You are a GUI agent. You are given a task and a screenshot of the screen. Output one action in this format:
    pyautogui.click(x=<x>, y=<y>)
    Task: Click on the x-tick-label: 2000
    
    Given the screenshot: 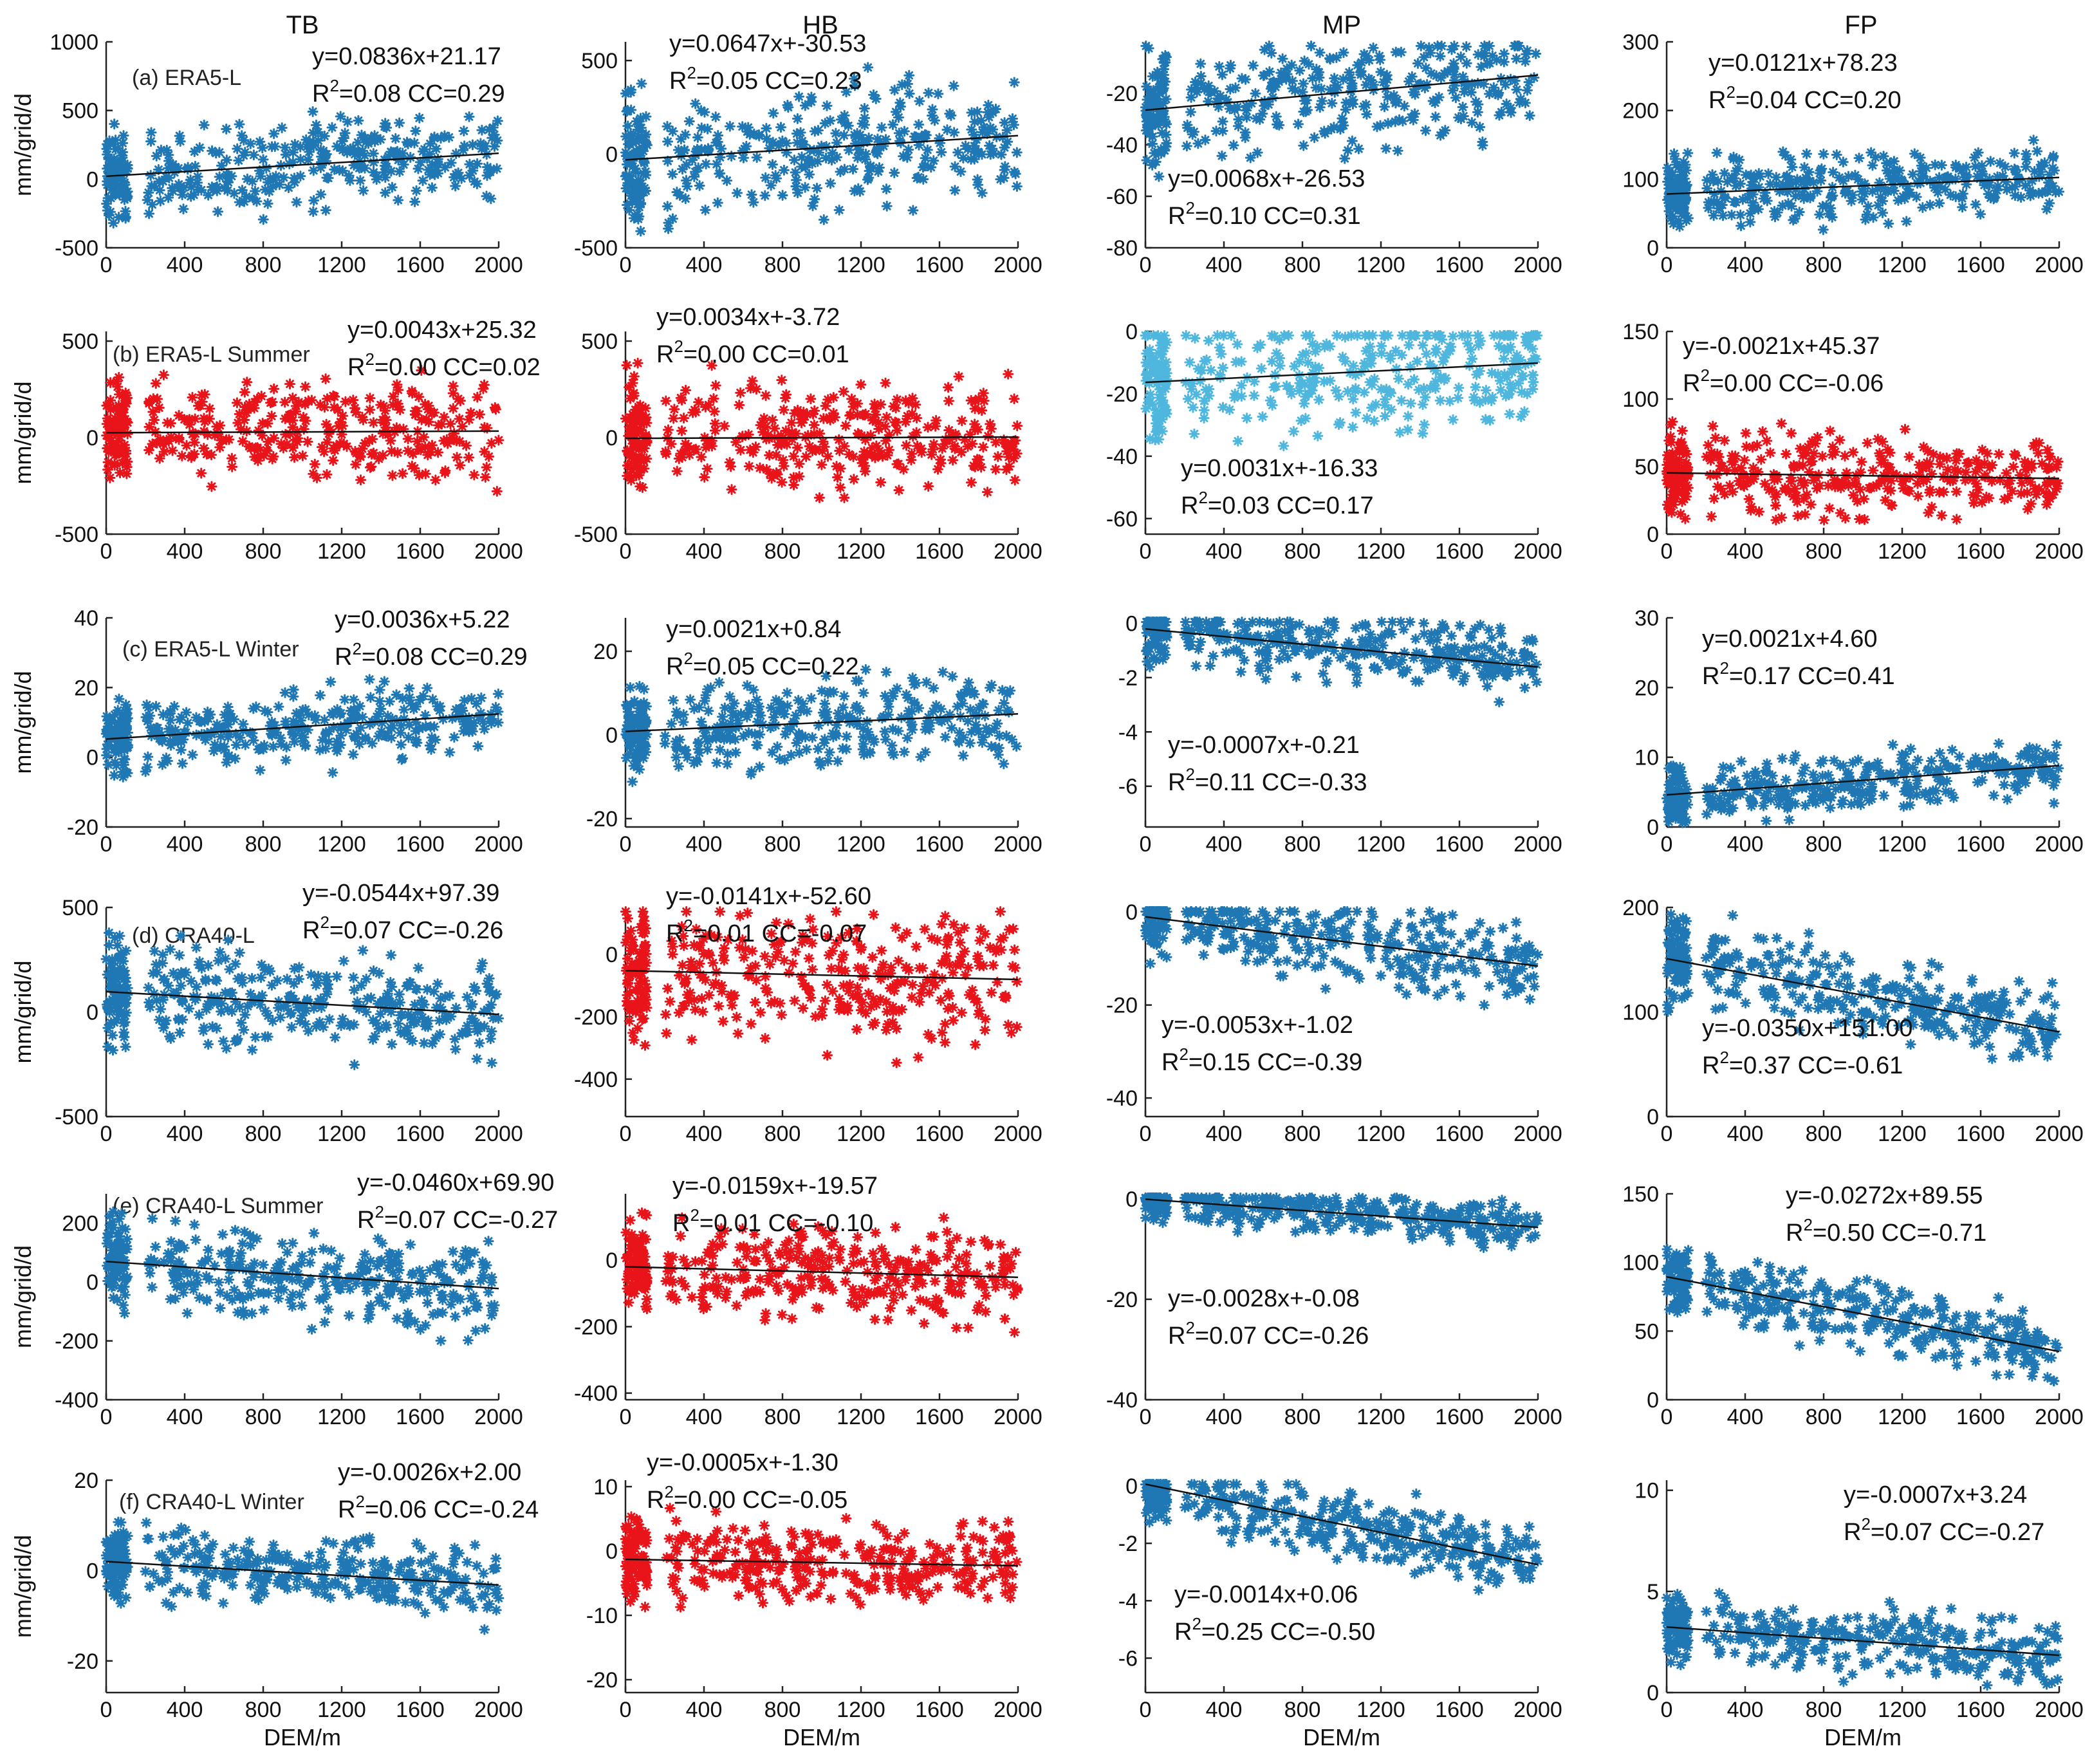 What is the action you would take?
    pyautogui.click(x=1018, y=551)
    